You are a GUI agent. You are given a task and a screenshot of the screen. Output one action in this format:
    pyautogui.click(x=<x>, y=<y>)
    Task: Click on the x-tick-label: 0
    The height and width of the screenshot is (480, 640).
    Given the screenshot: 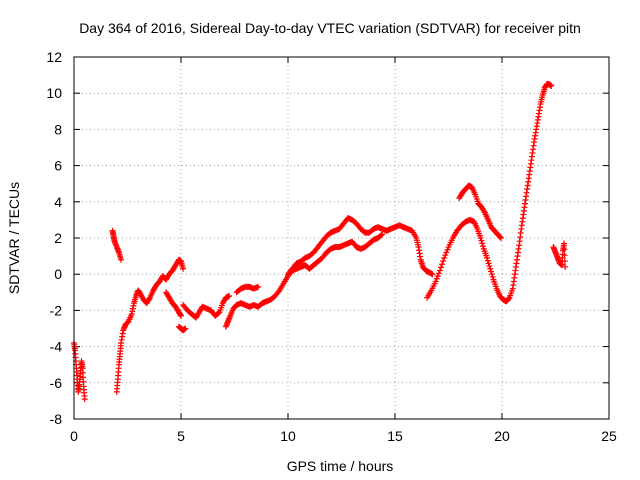 What is the action you would take?
    pyautogui.click(x=74, y=436)
    